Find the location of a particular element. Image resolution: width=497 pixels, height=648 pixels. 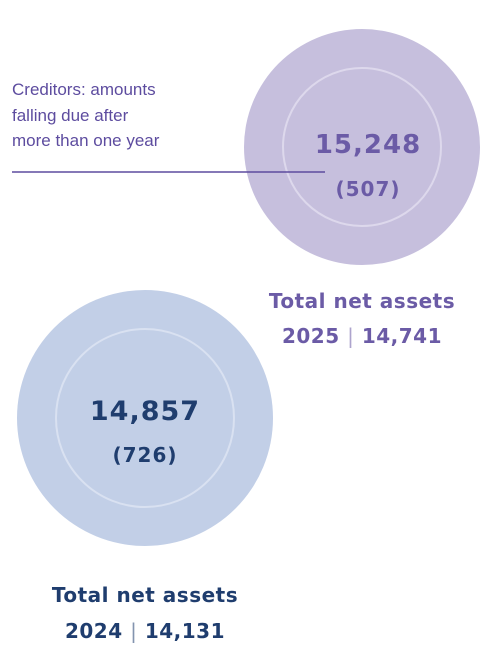

caption-line: 2025 | 14,741 is located at coordinates (362, 336).